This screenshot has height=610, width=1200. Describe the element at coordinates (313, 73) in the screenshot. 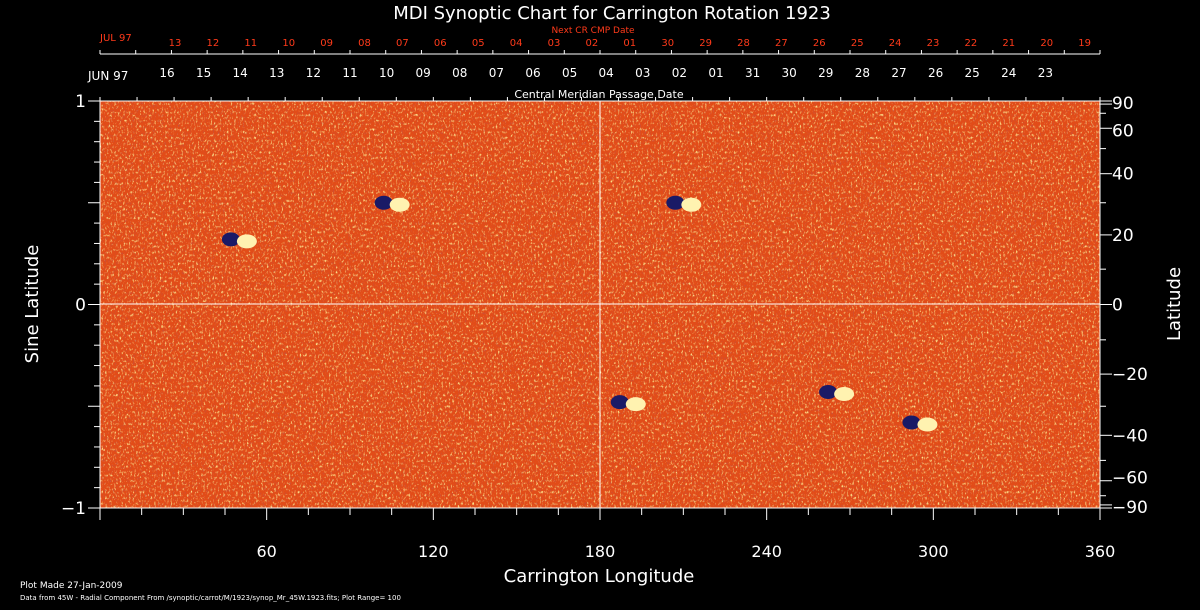

I see `cmp-day-label: 12` at that location.